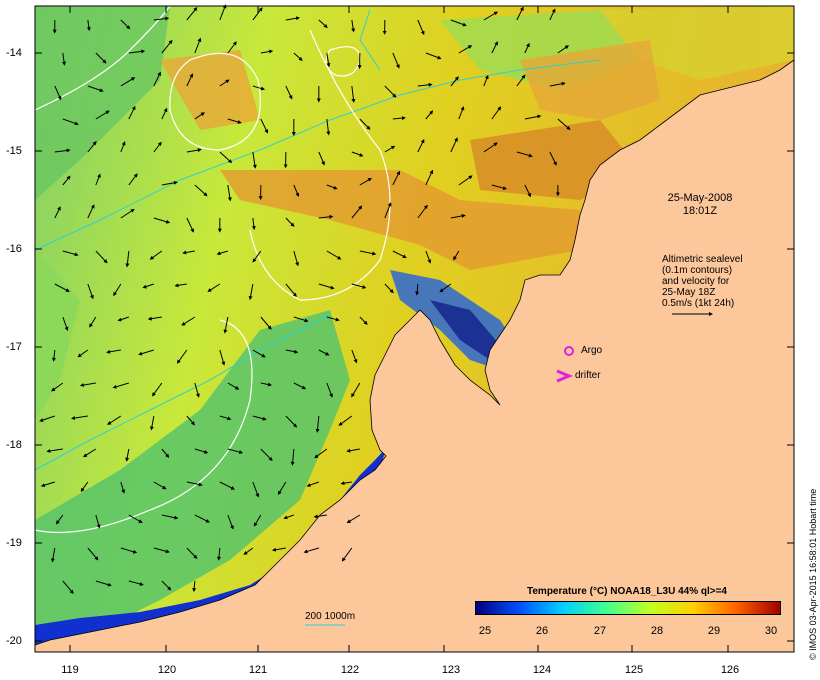 This screenshot has width=820, height=680. Describe the element at coordinates (14, 53) in the screenshot. I see `lat-label: -14` at that location.